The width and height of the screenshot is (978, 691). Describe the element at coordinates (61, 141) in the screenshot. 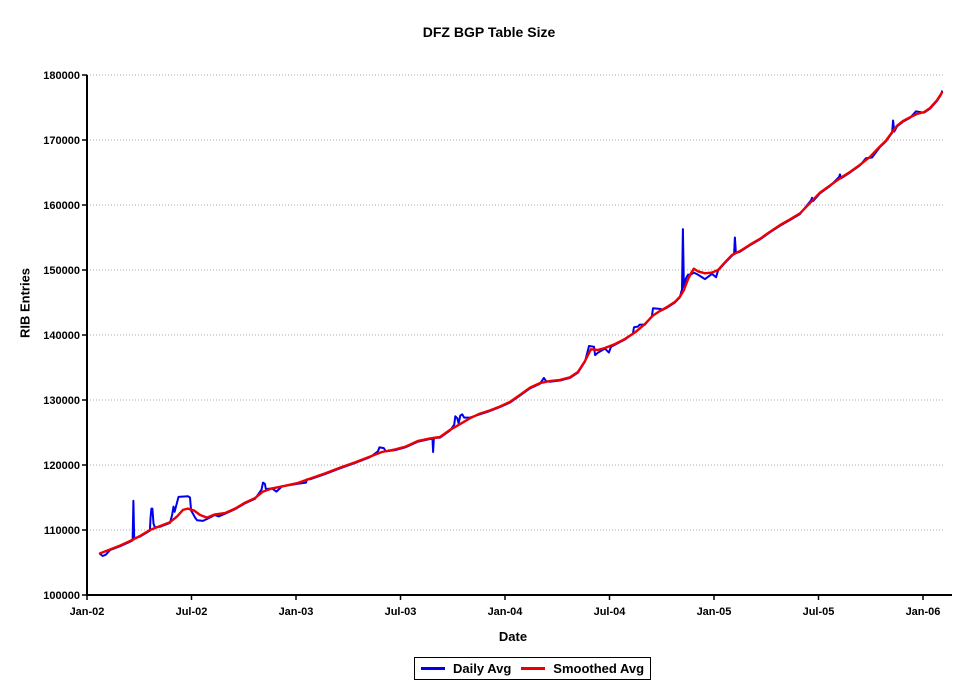

I see `y-tick-label: 170000` at that location.